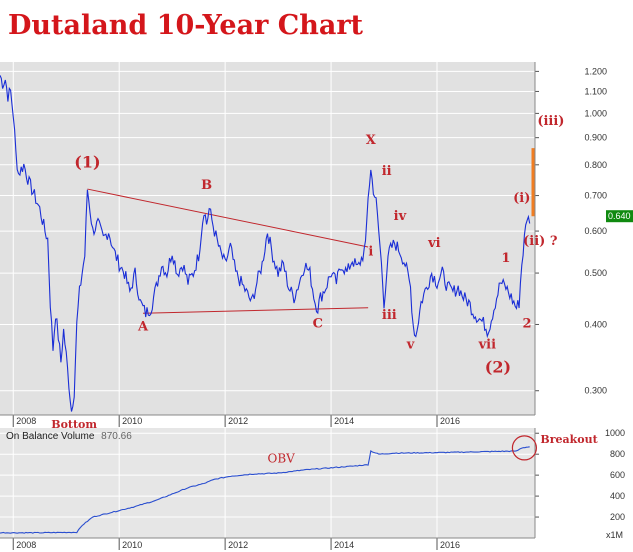  Describe the element at coordinates (228, 251) in the screenshot. I see `trend-lines` at that location.